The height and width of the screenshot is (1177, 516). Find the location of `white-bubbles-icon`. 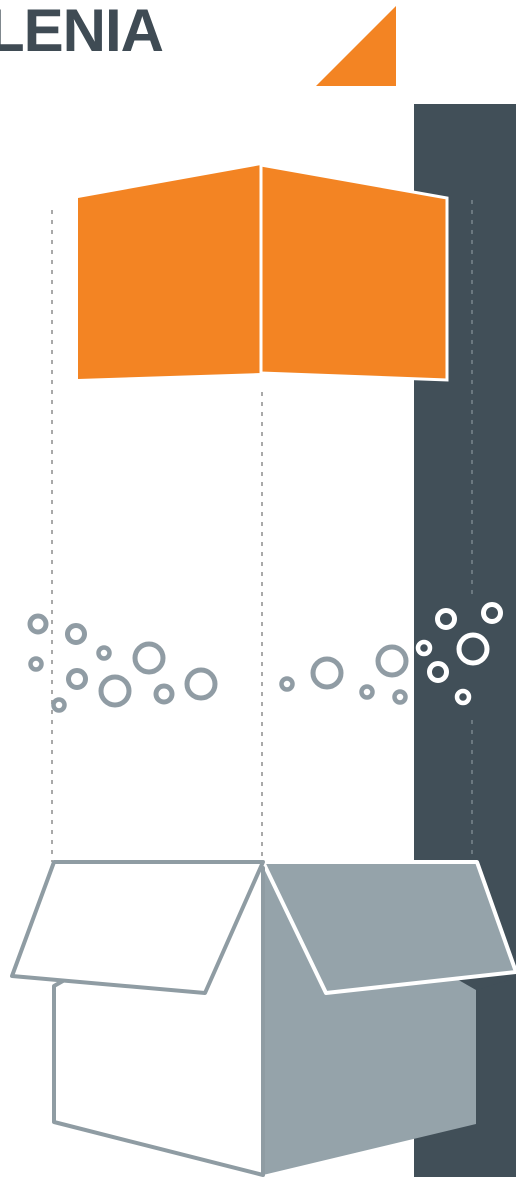

white-bubbles-icon is located at coordinates (459, 654).